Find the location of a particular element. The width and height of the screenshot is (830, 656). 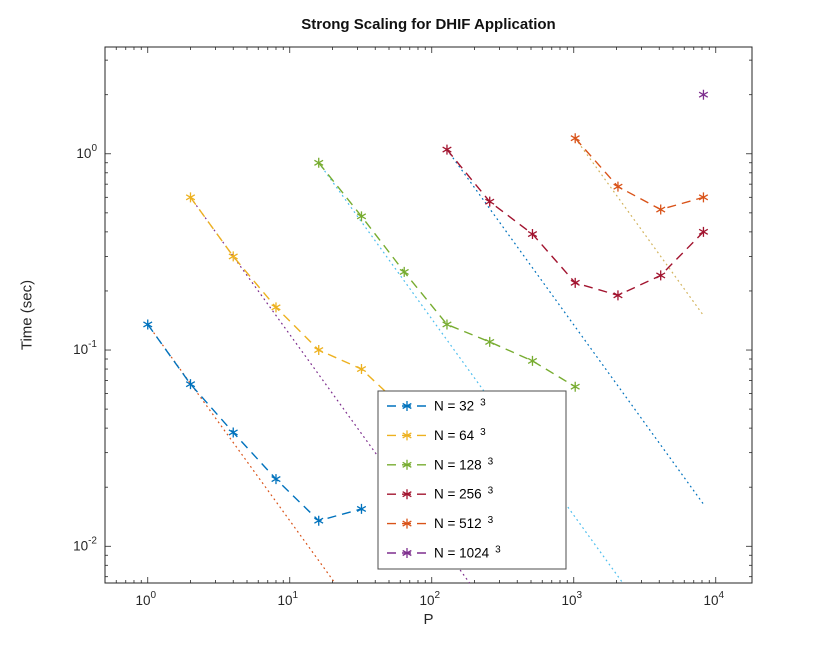

x-tick-label: 10⁴ is located at coordinates (713, 599).